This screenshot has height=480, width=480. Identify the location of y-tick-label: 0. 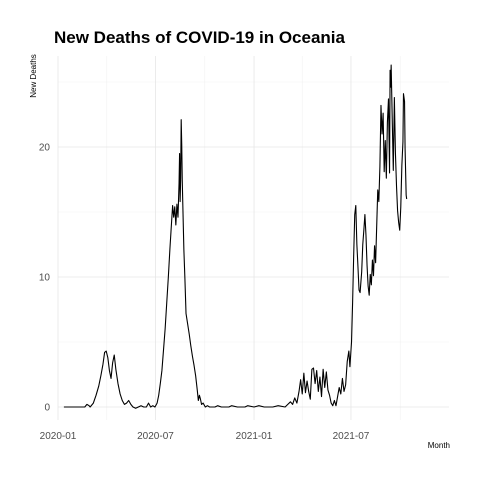
(47, 408).